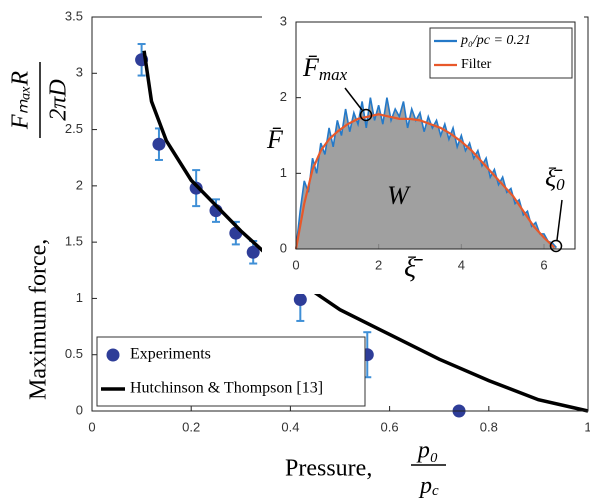  I want to click on y-label: F̄, so click(275, 139).